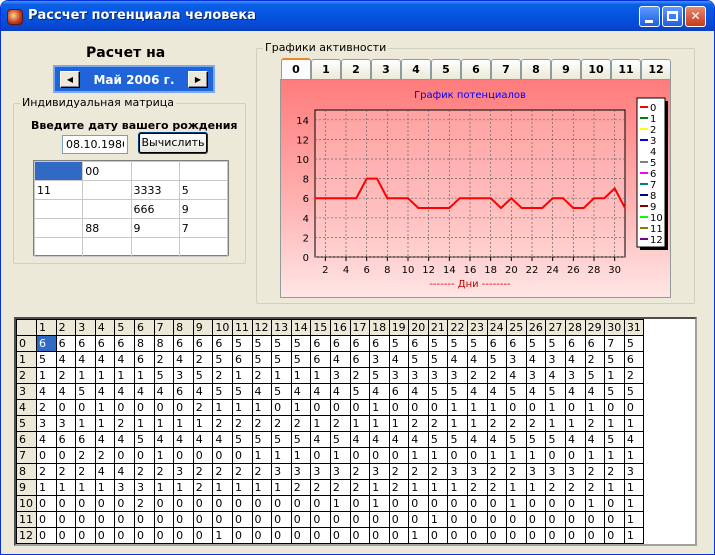 This screenshot has width=715, height=555. I want to click on app-icon, so click(15, 17).